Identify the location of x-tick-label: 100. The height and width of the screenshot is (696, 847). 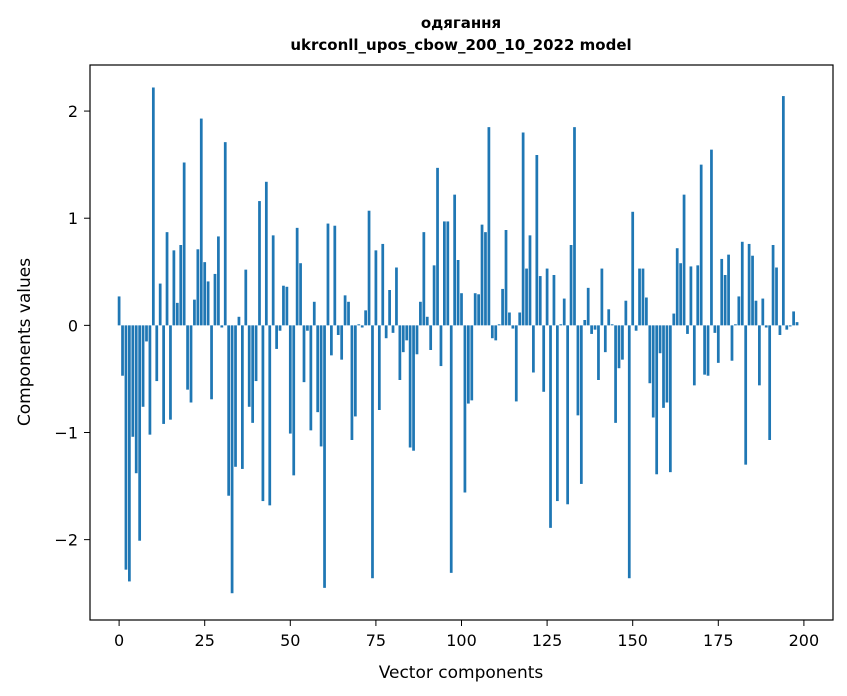
(461, 640).